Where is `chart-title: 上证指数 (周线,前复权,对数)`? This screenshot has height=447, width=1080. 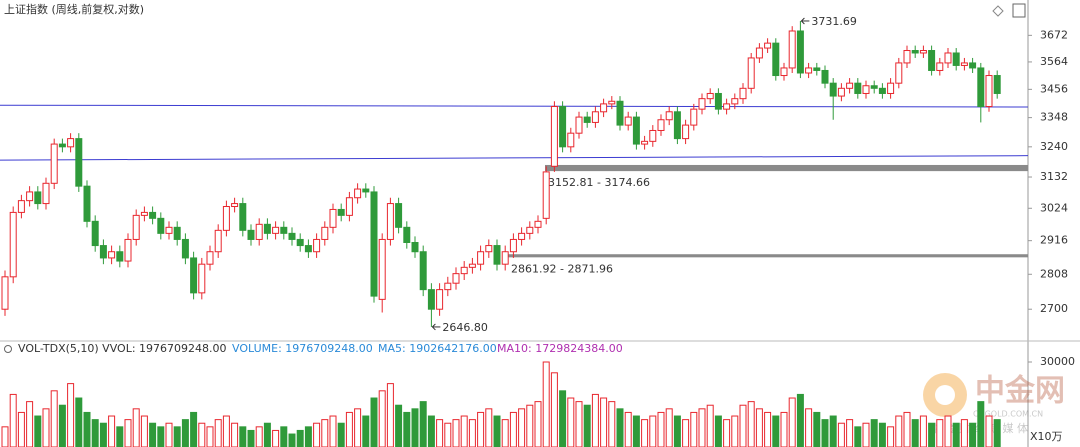 chart-title: 上证指数 (周线,前复权,对数) is located at coordinates (74, 9).